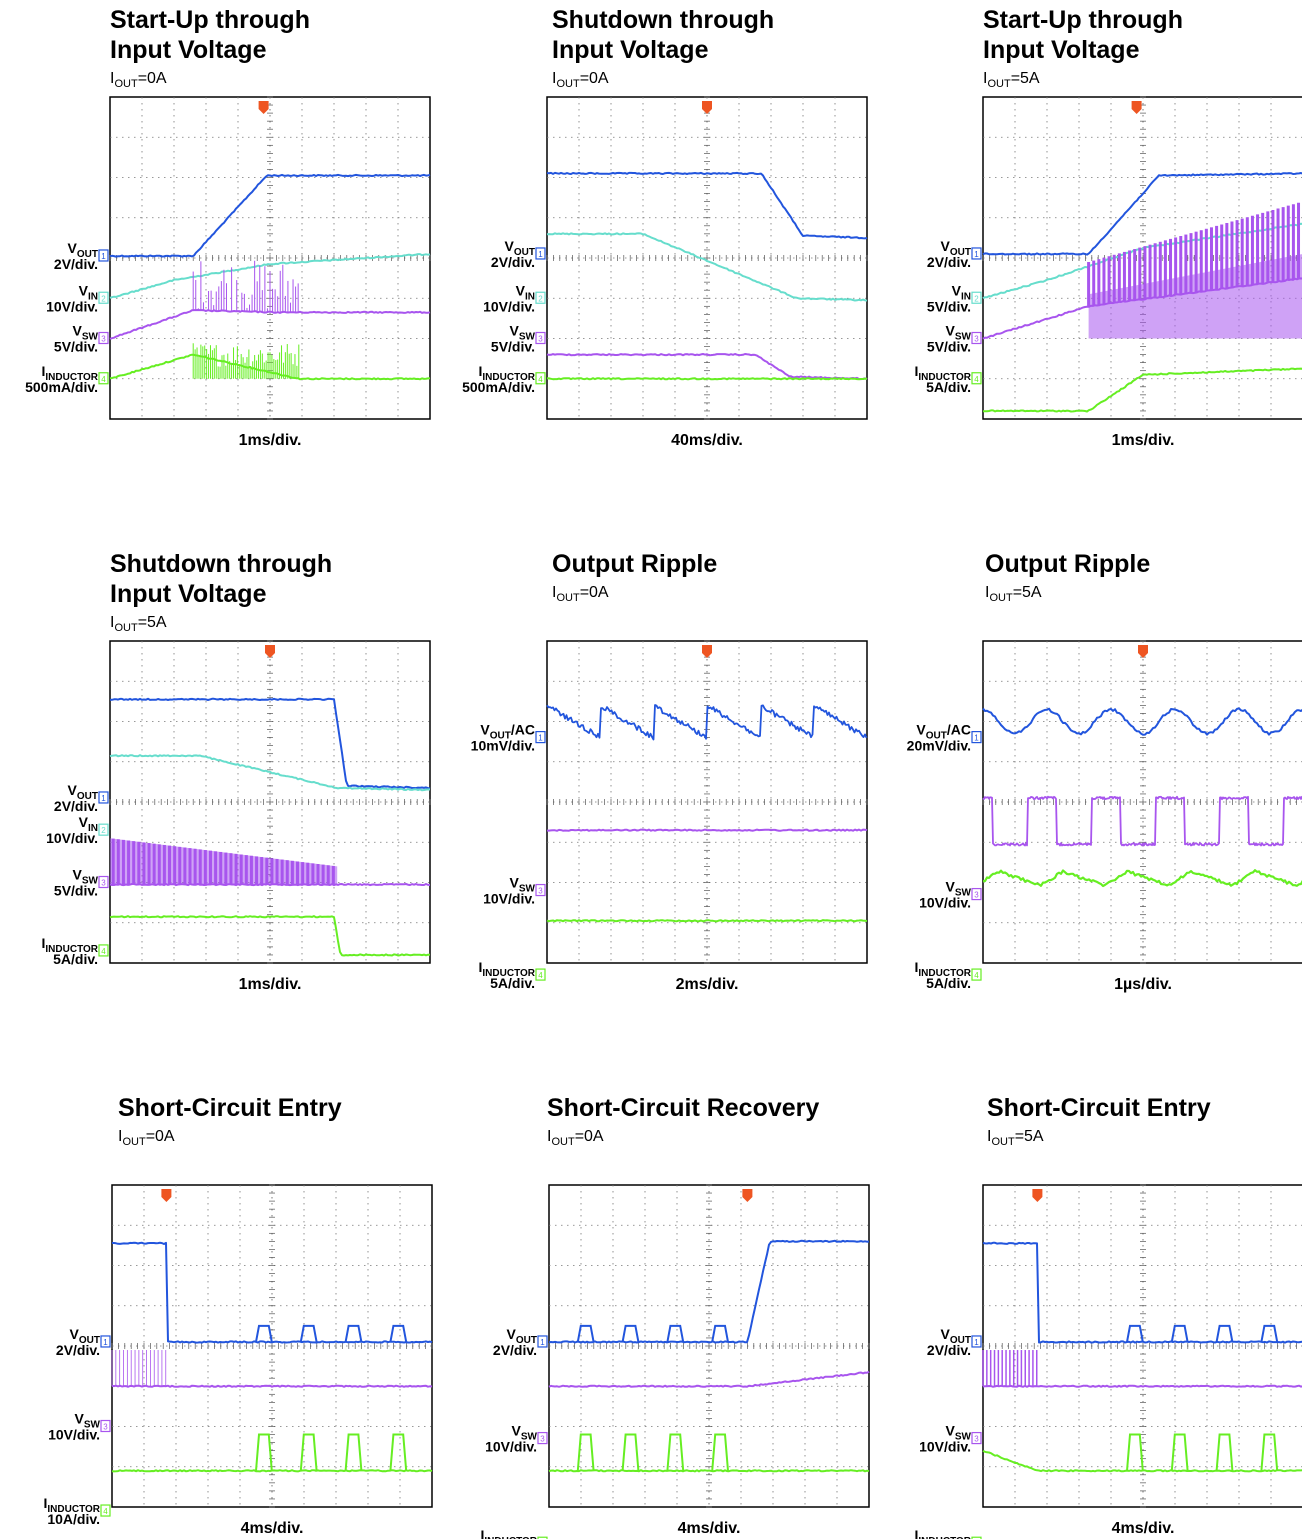 This screenshot has width=1302, height=1539. What do you see at coordinates (246, 361) in the screenshot?
I see `iind-switching-spikes` at bounding box center [246, 361].